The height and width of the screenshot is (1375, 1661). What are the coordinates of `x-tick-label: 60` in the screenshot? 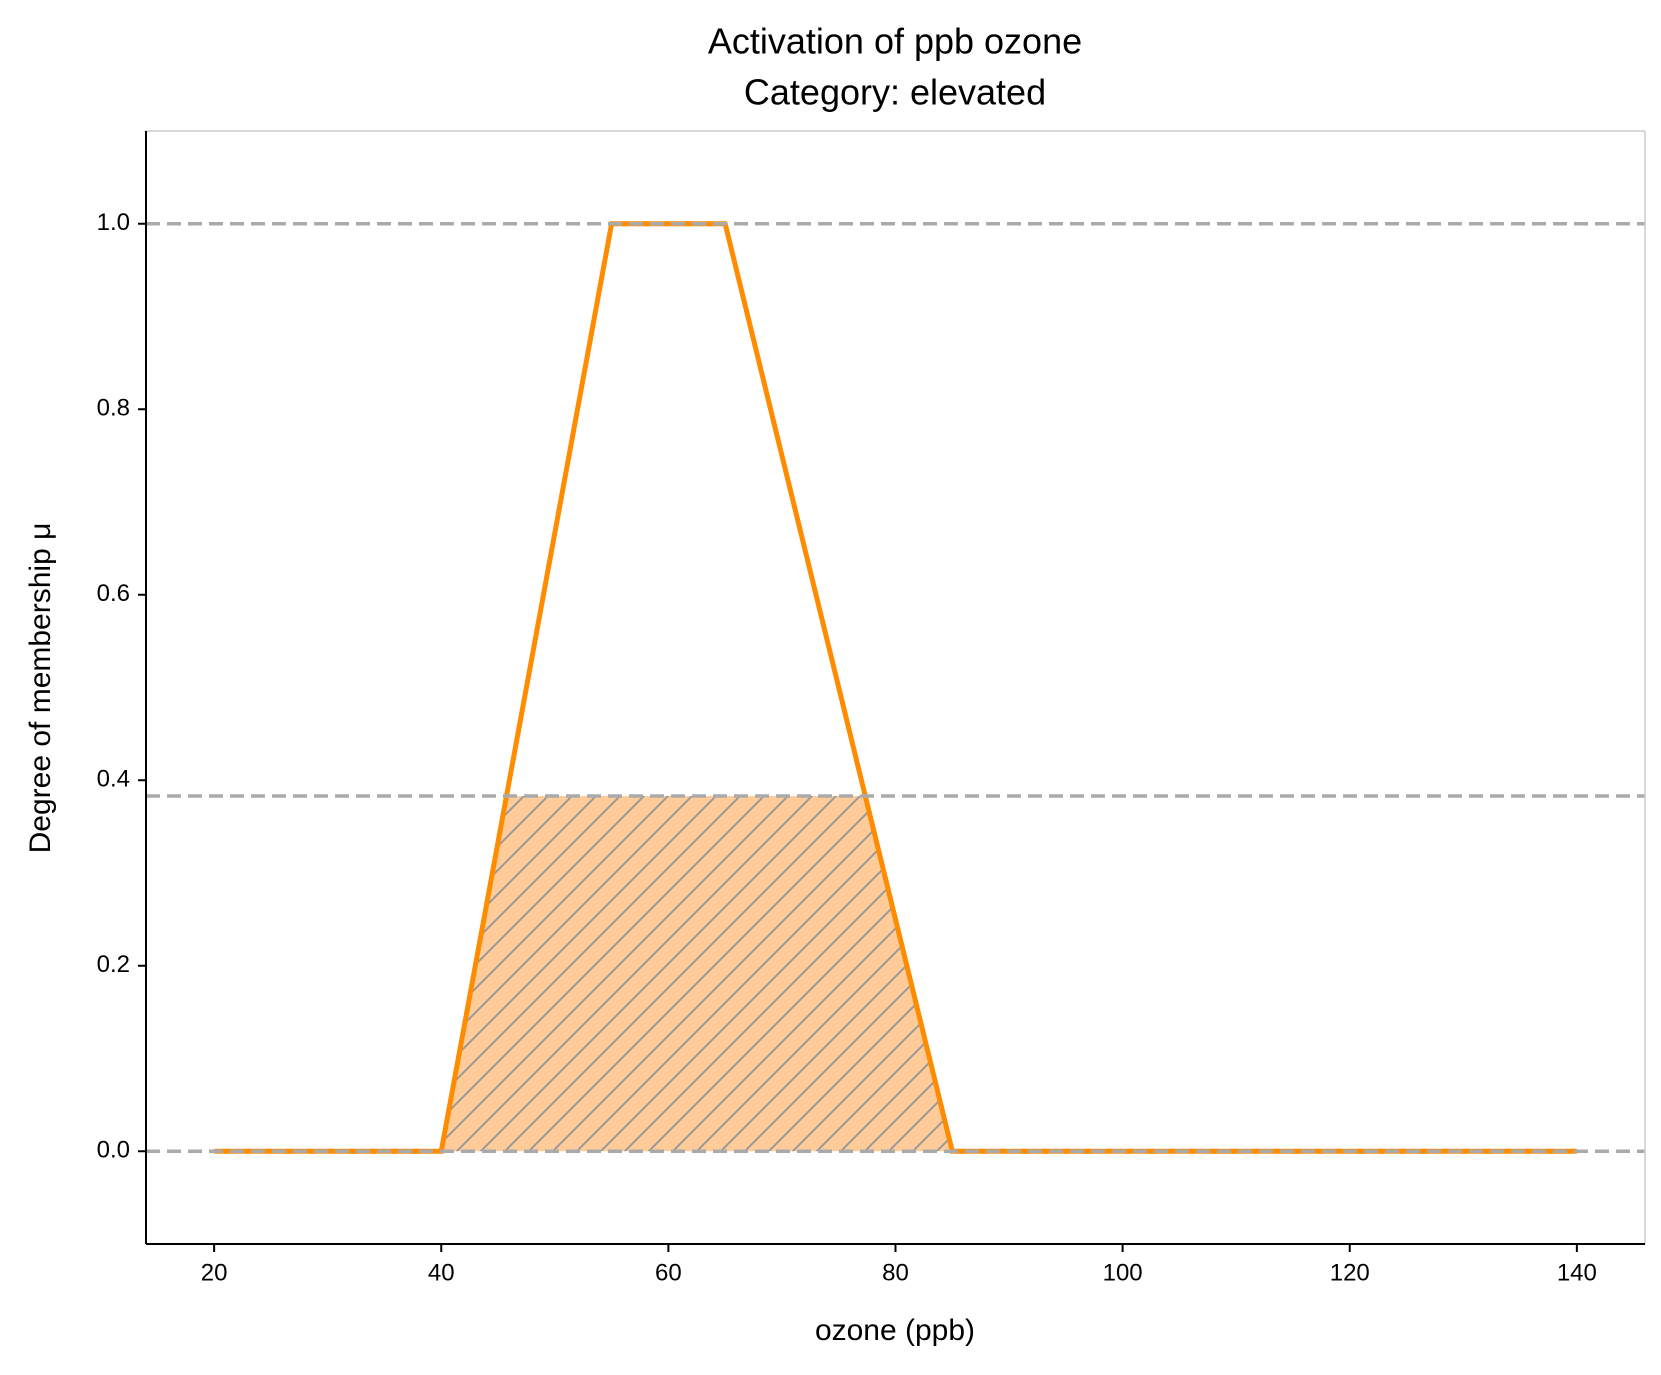 It's located at (668, 1272).